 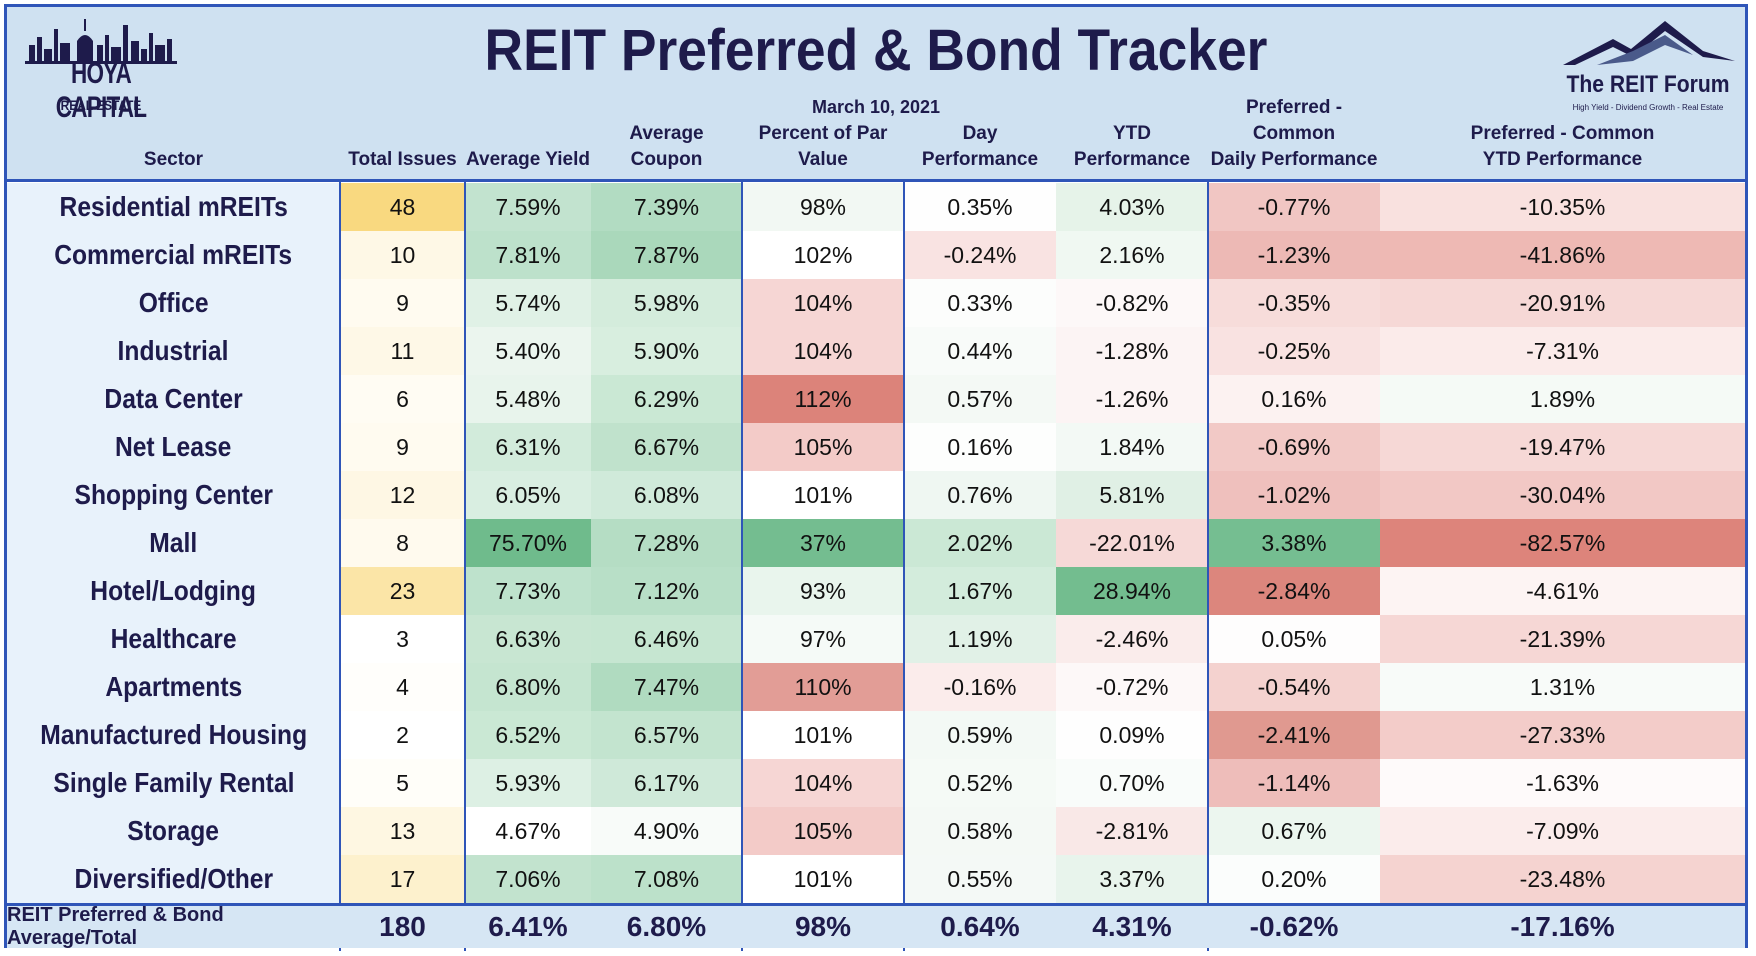 I want to click on cell-ytd-performance: -0.82%, so click(x=1132, y=303).